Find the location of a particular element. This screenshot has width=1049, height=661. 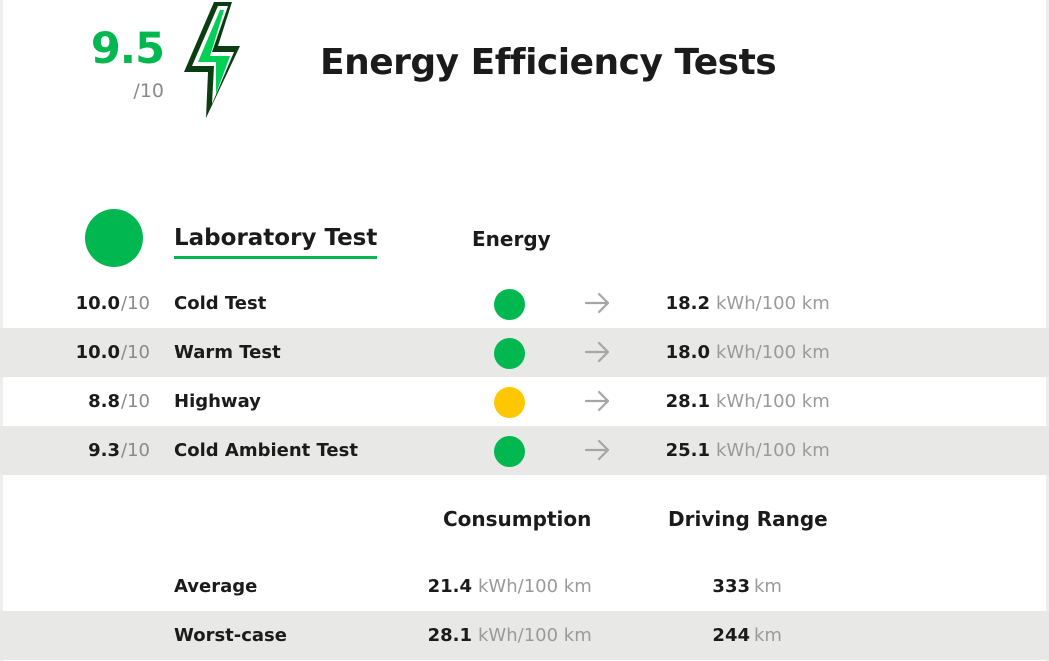

consumption-column-header: Consumption is located at coordinates (517, 519).